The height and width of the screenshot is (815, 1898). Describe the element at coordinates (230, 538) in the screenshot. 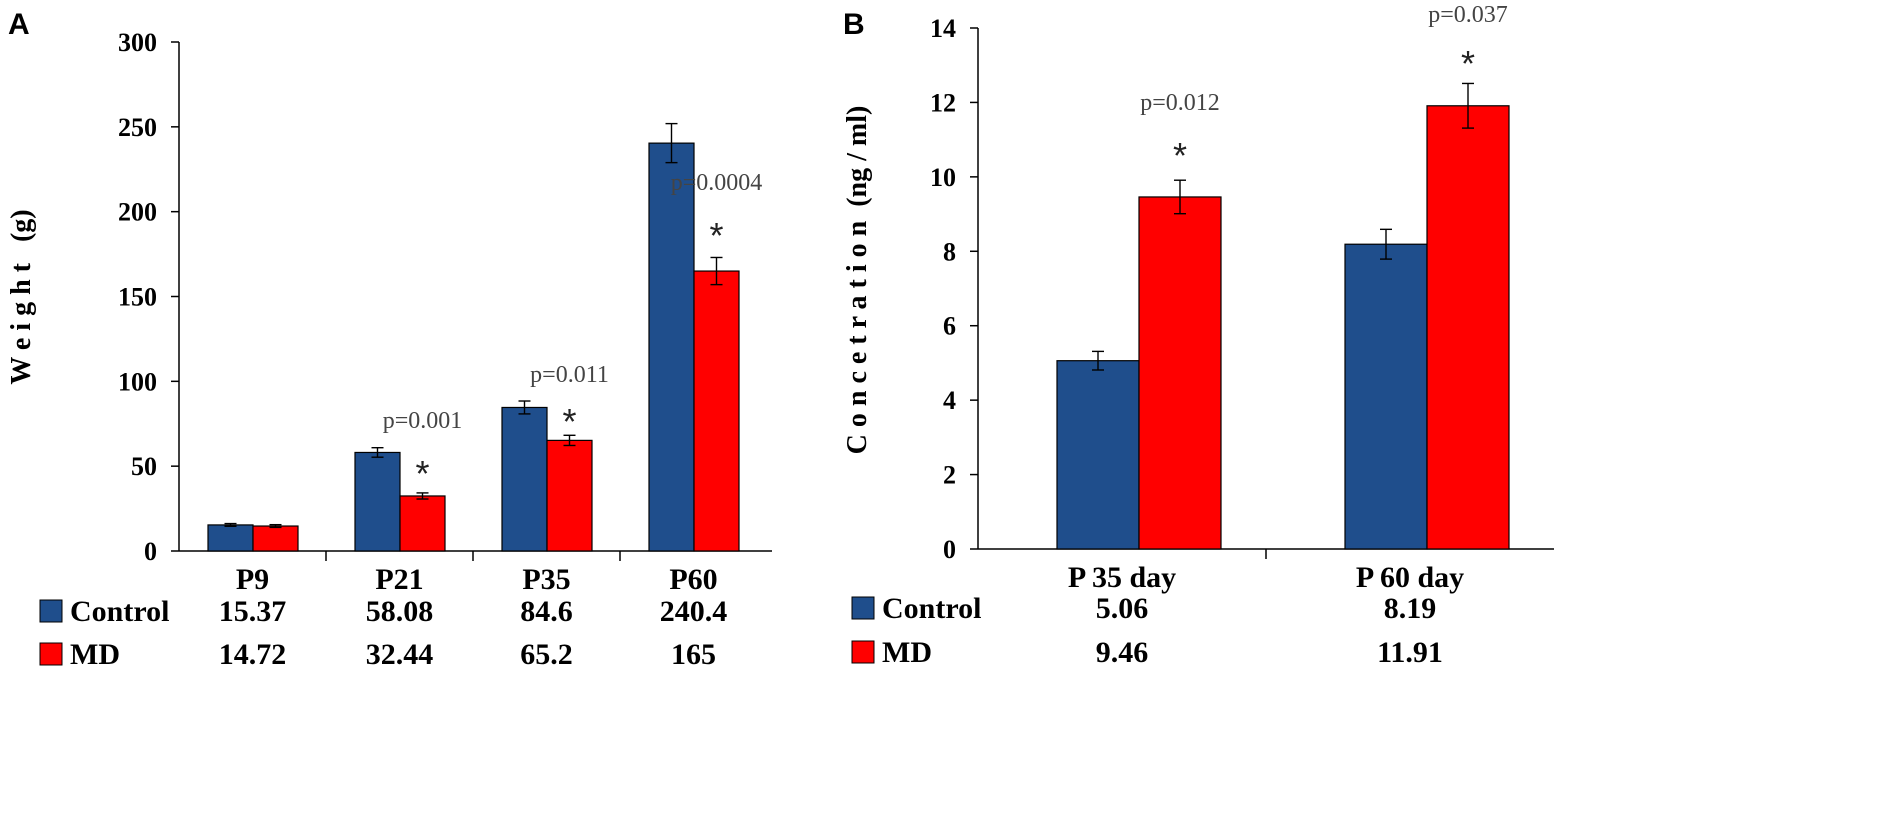

I see `bar-control-p9` at that location.